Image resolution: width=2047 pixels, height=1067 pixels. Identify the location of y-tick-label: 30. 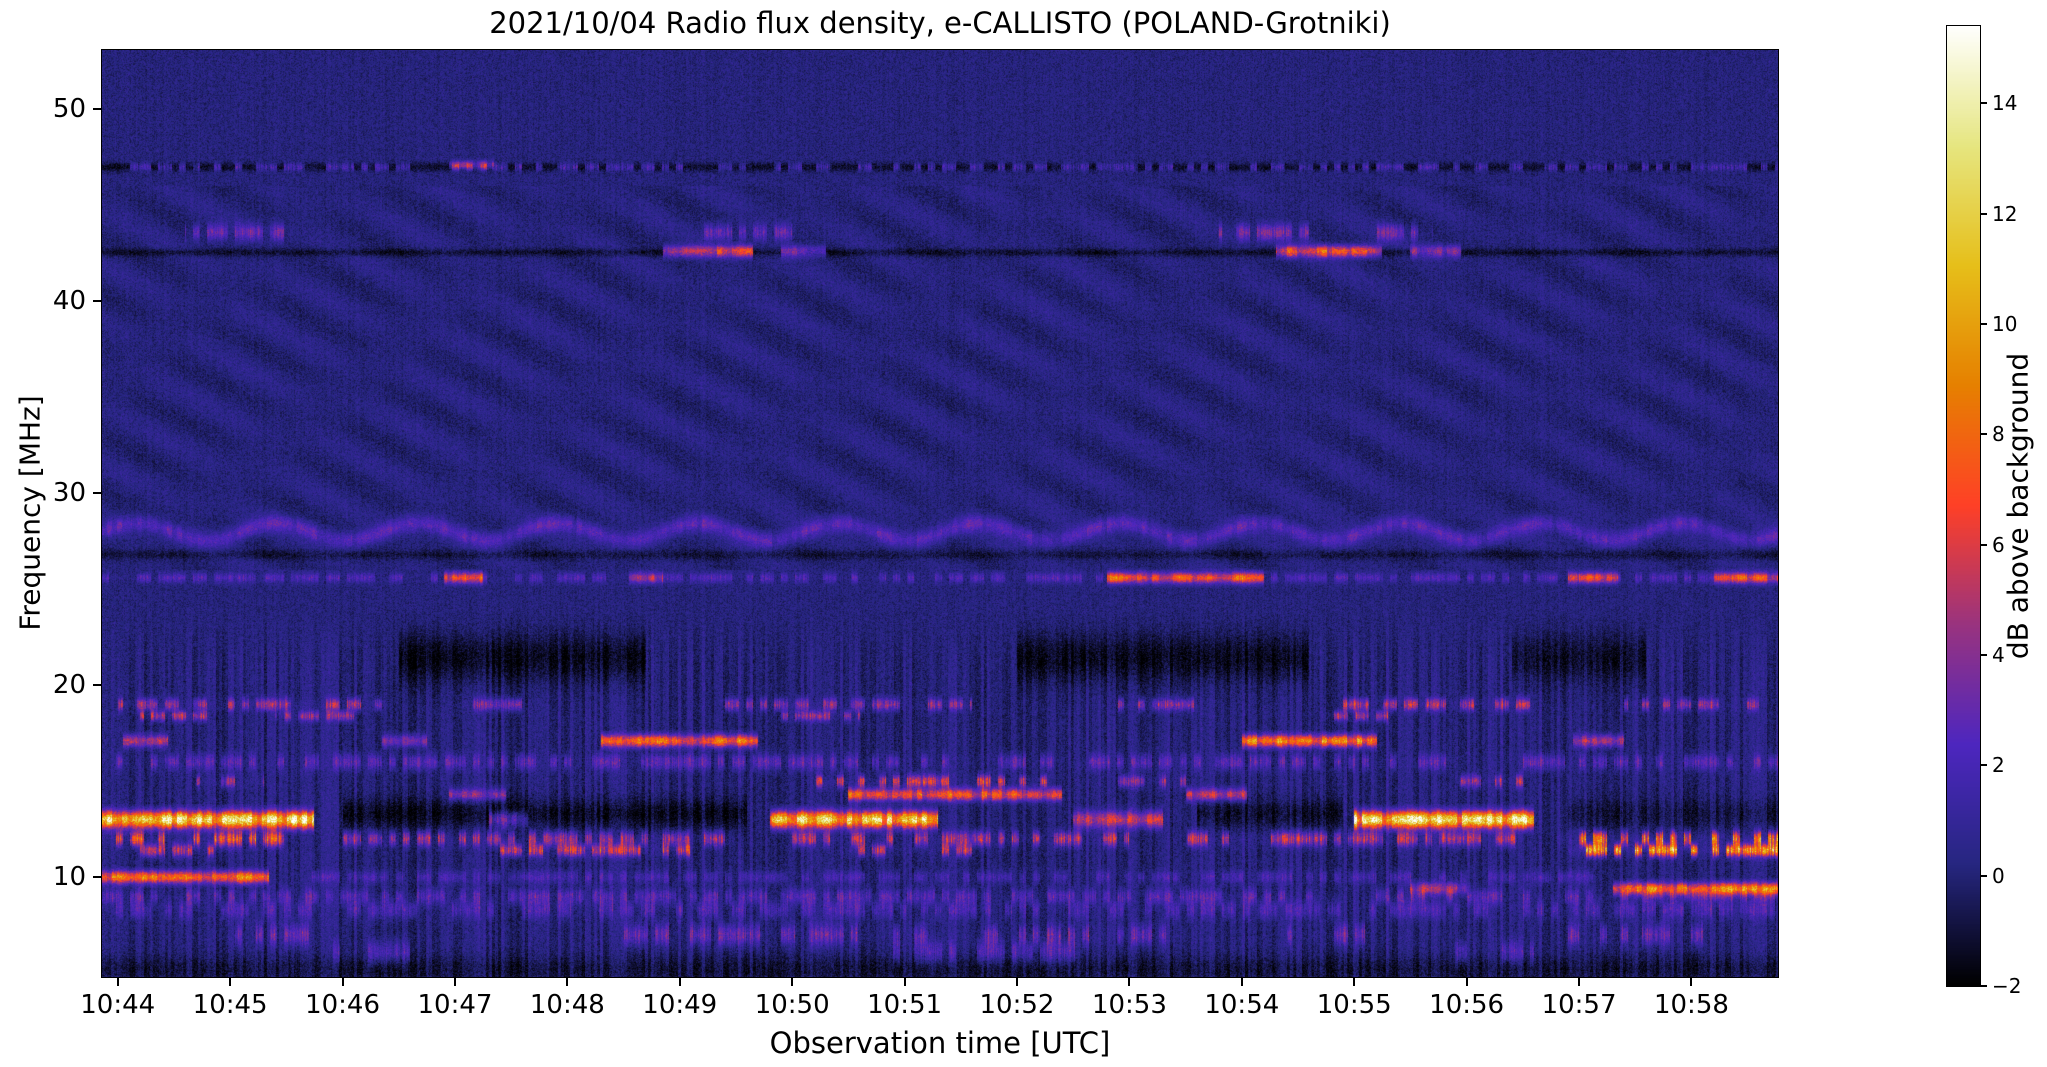
(69, 493).